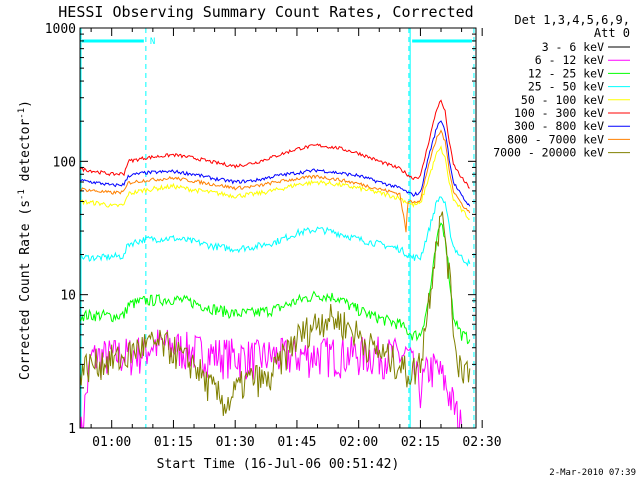  Describe the element at coordinates (235, 442) in the screenshot. I see `x-tick-label-2: 01:30` at that location.